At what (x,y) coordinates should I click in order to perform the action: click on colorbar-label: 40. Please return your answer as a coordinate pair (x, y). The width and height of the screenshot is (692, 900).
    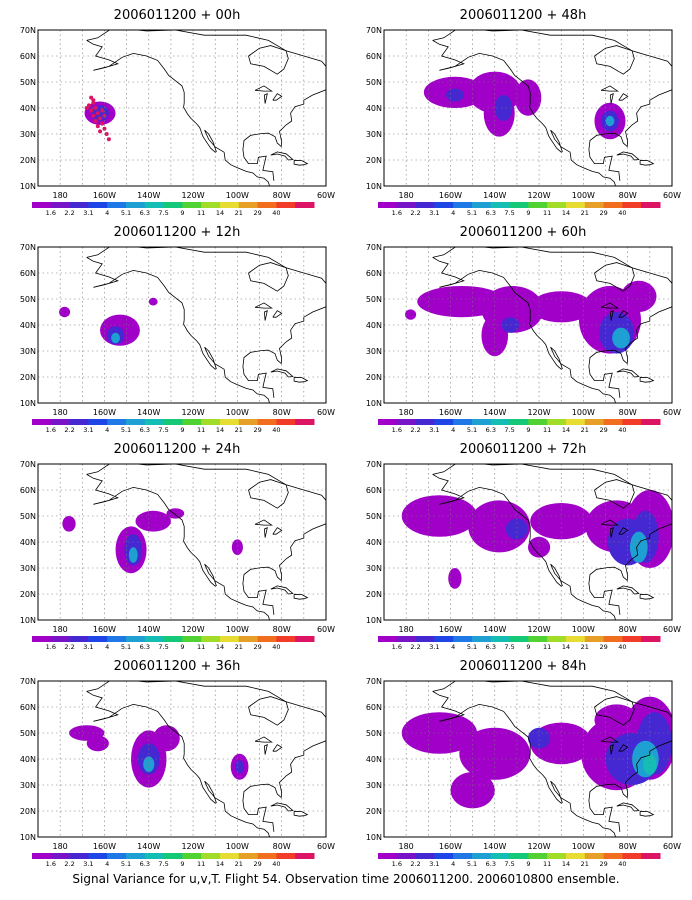
    Looking at the image, I should click on (276, 212).